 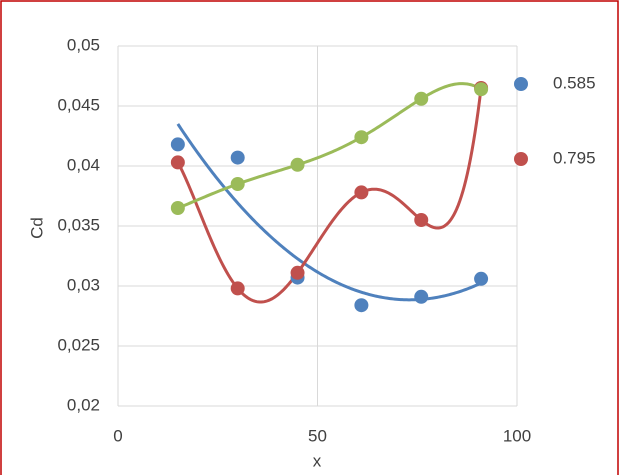 I want to click on y-tick-label: 0,02, so click(x=83, y=404).